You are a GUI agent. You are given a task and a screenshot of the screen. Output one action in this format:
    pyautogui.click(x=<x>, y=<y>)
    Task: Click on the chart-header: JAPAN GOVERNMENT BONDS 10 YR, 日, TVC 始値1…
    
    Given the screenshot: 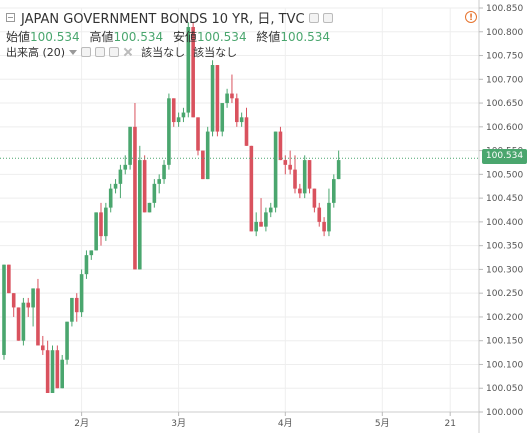 What is the action you would take?
    pyautogui.click(x=240, y=31)
    